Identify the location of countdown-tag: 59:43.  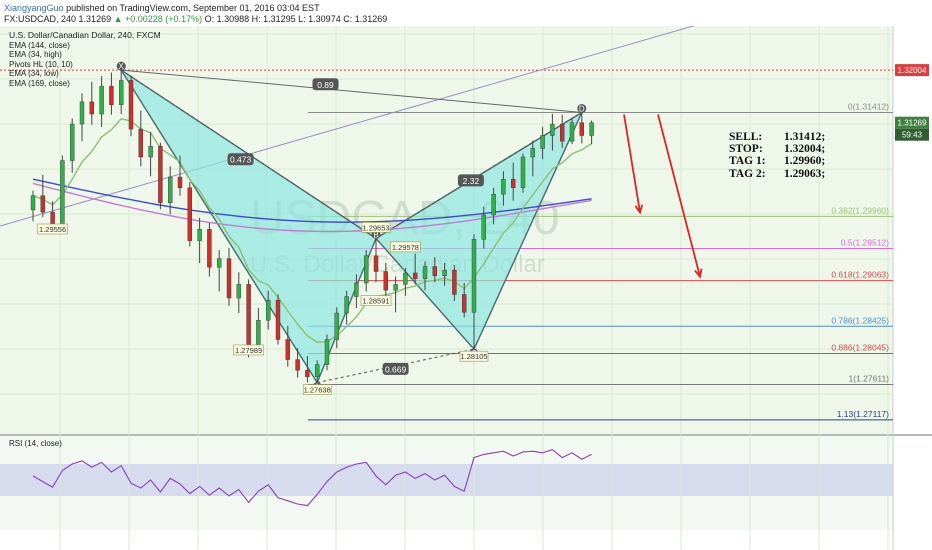
(912, 135).